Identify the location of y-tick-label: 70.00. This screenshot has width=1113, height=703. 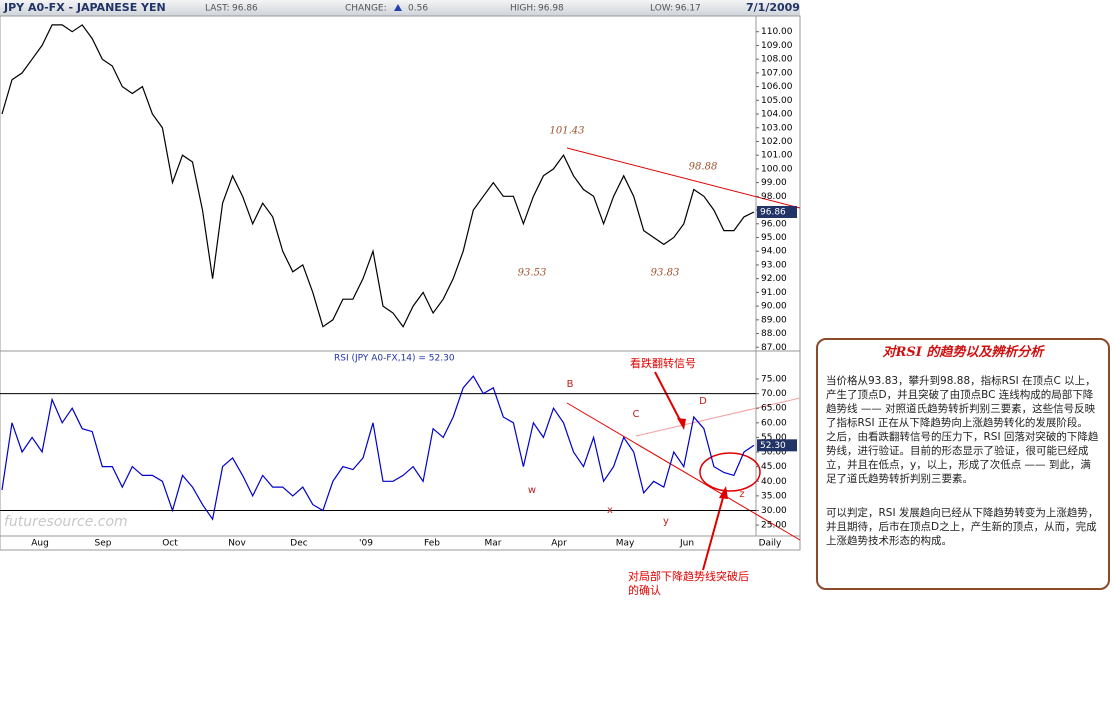
(774, 394).